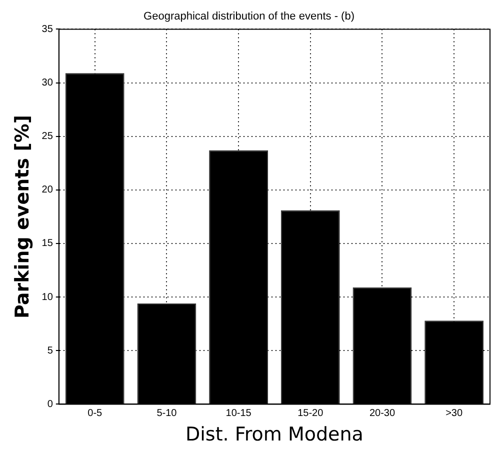 This screenshot has width=504, height=459. I want to click on x-tick-label: 0-5, so click(95, 413).